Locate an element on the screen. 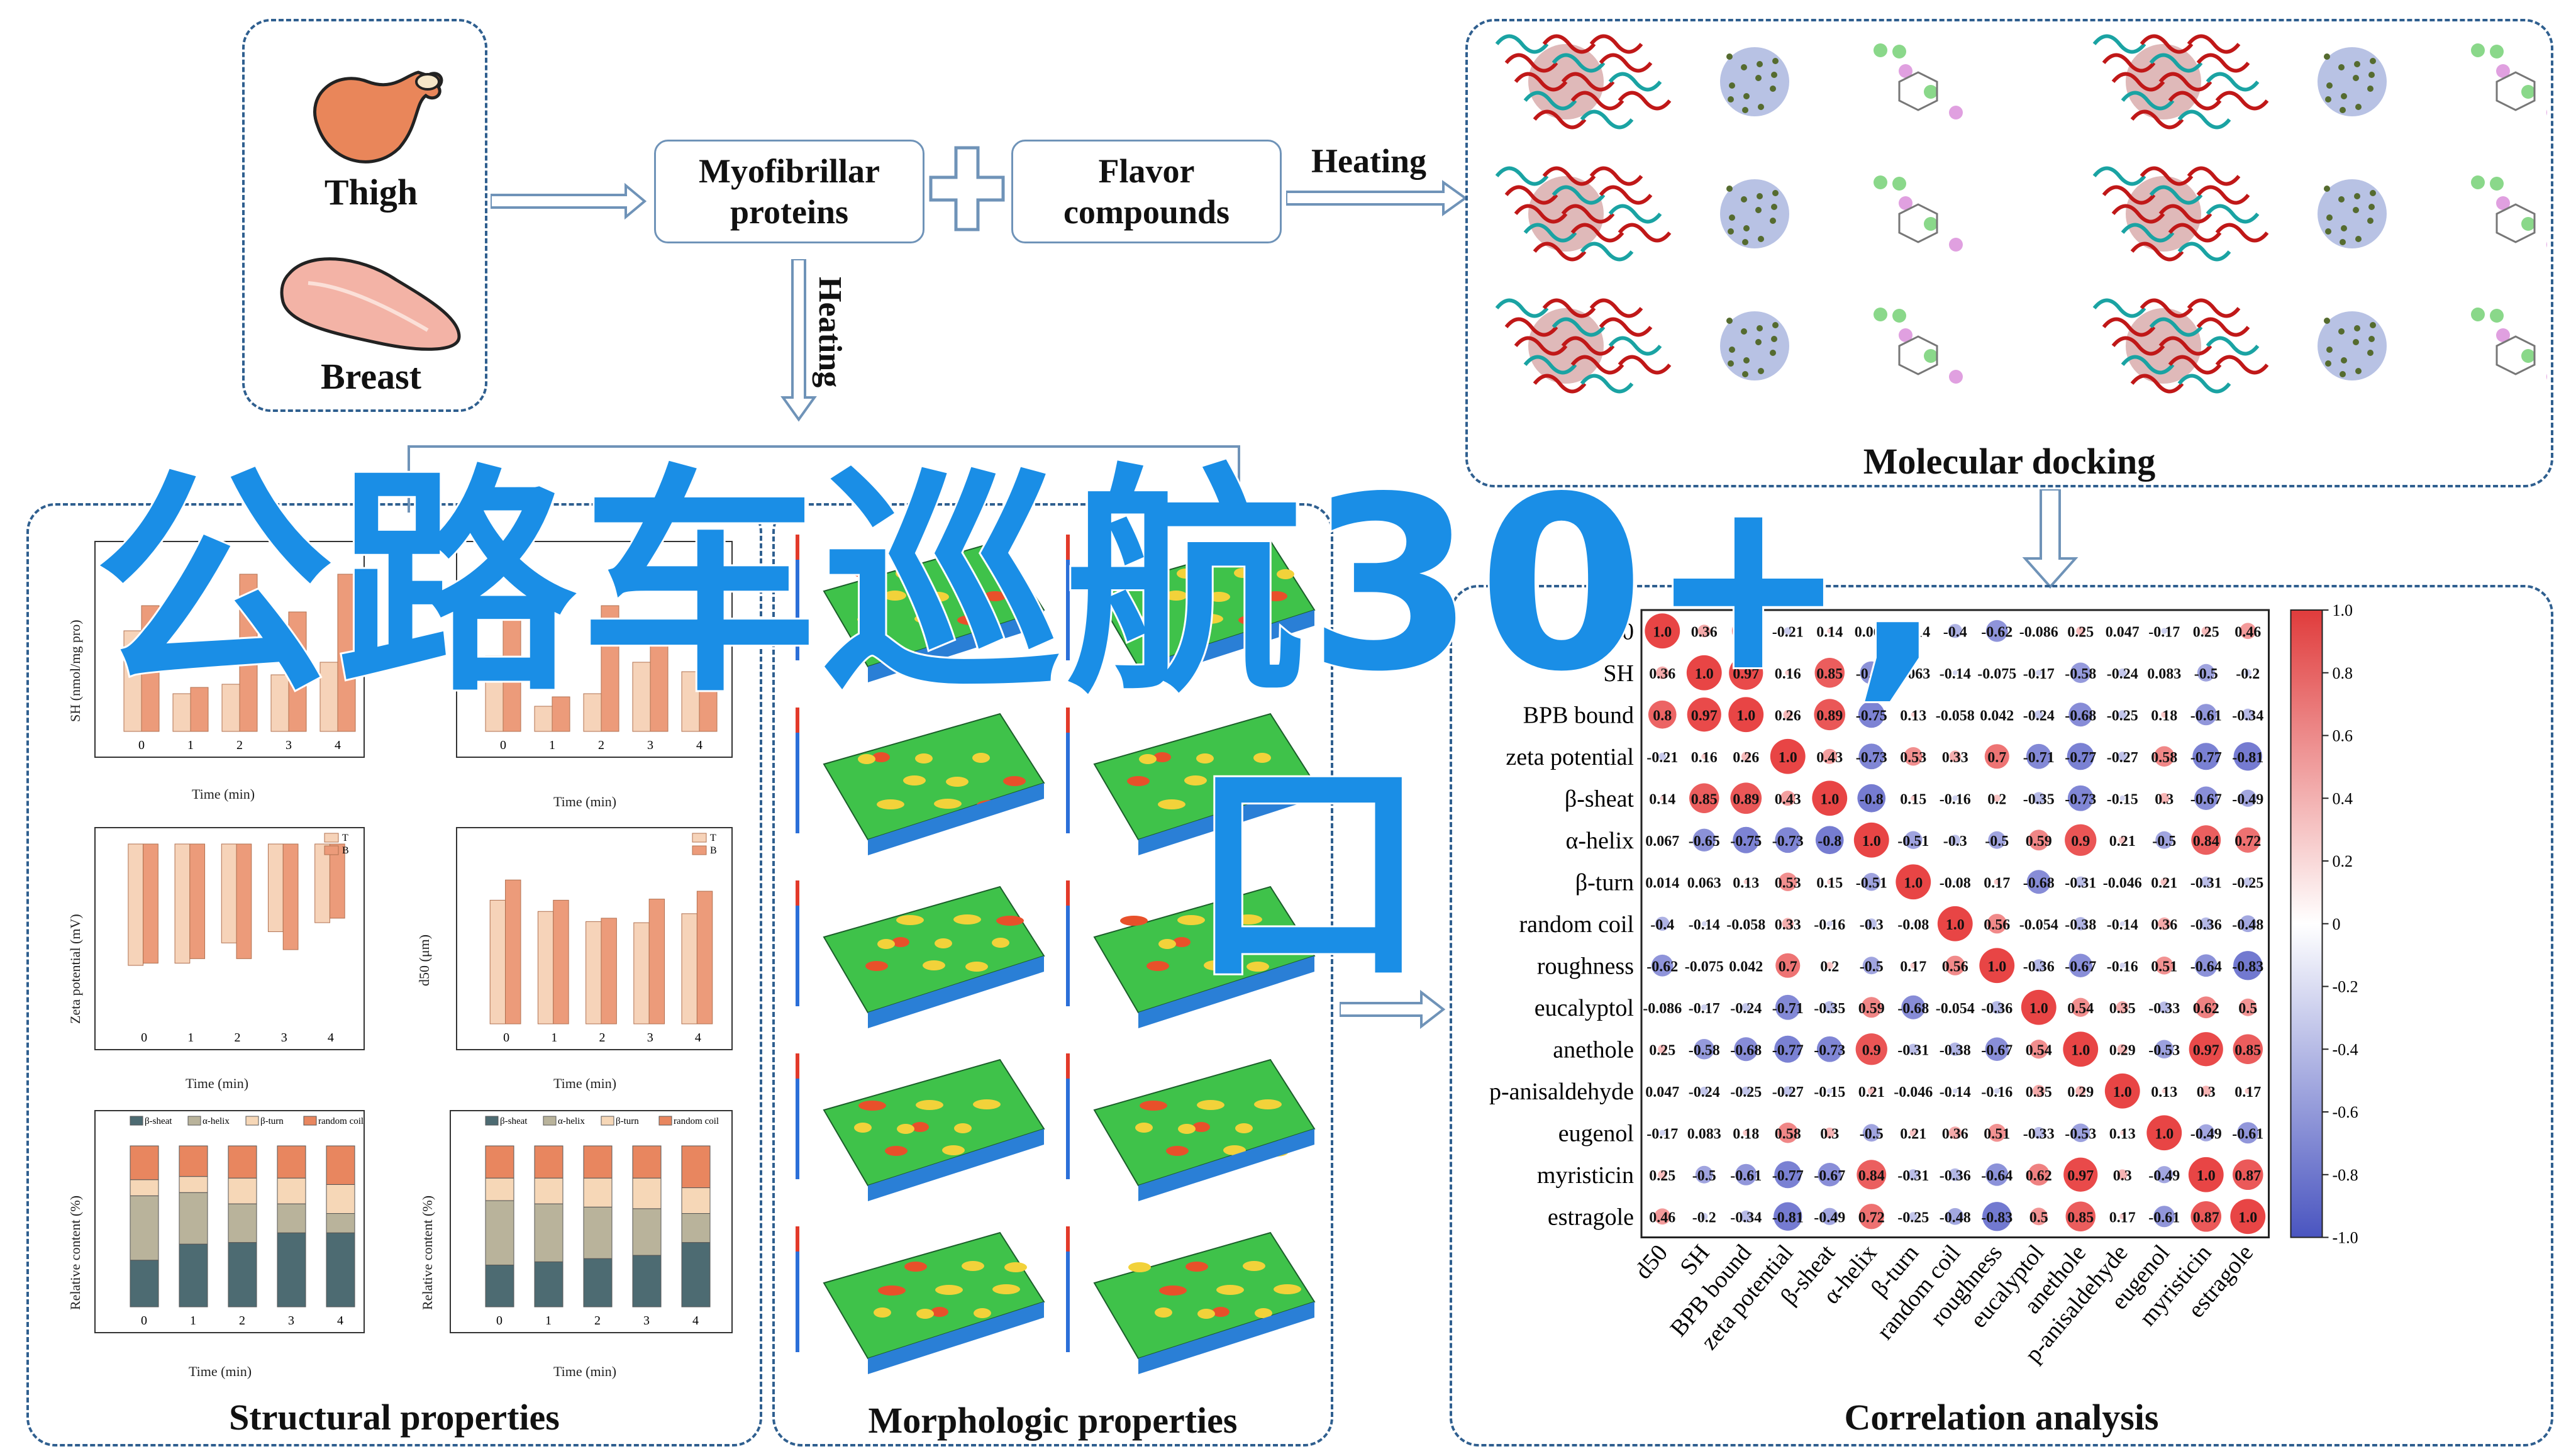  corr-value: -0.14 is located at coordinates (2122, 925).